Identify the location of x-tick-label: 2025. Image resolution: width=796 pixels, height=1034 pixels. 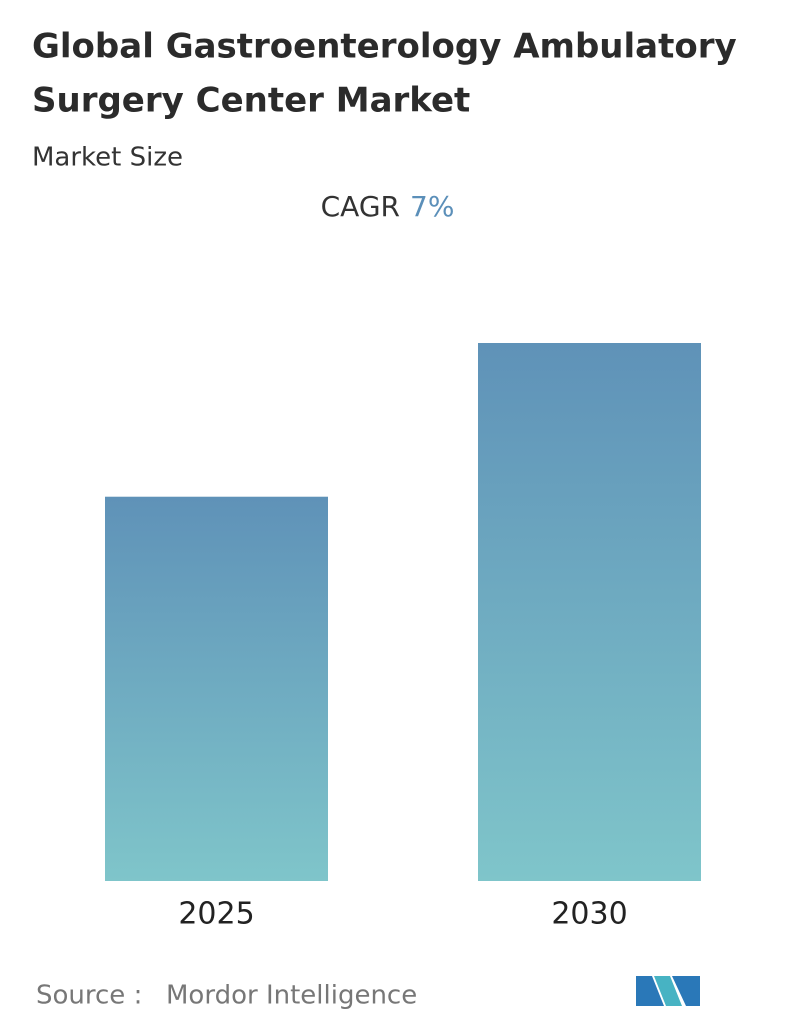
(216, 914).